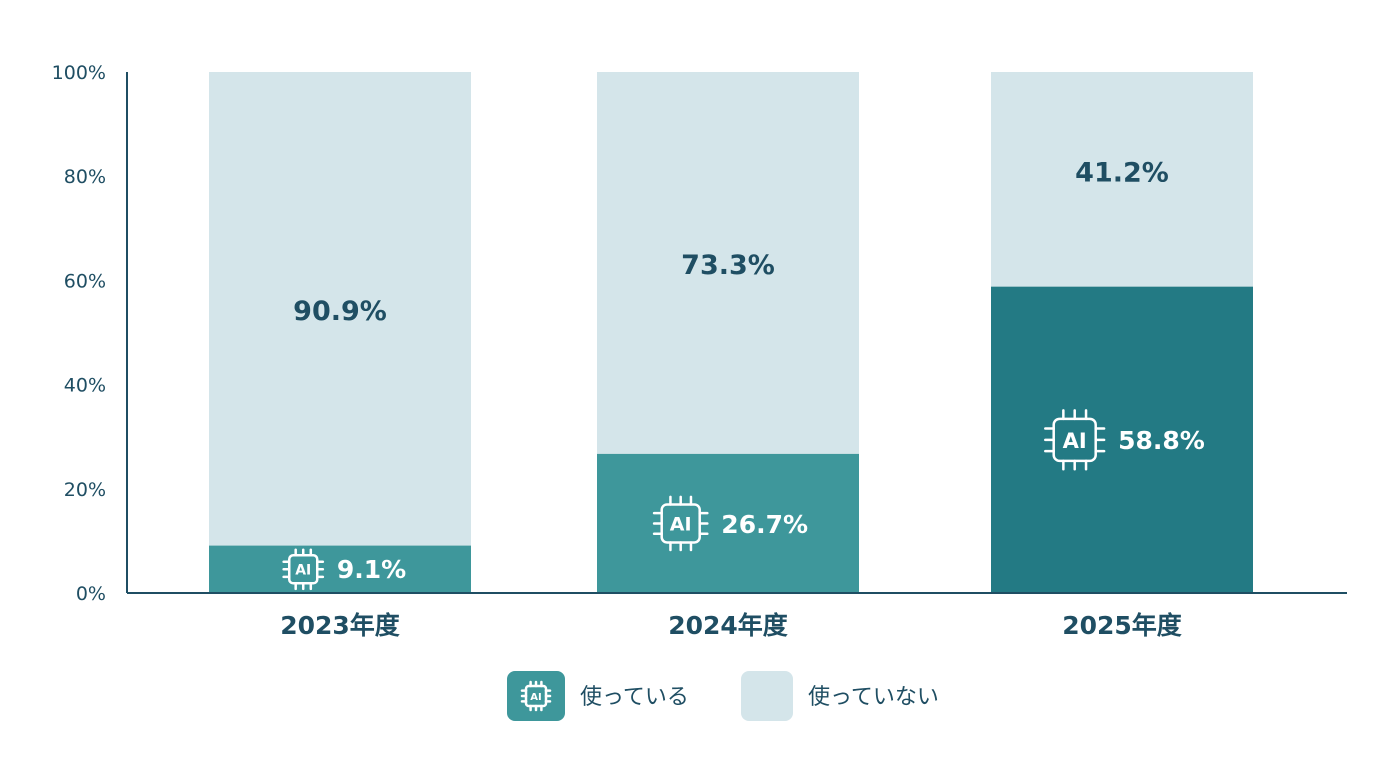 The width and height of the screenshot is (1400, 765). I want to click on x-category-label: 2025年度, so click(1122, 625).